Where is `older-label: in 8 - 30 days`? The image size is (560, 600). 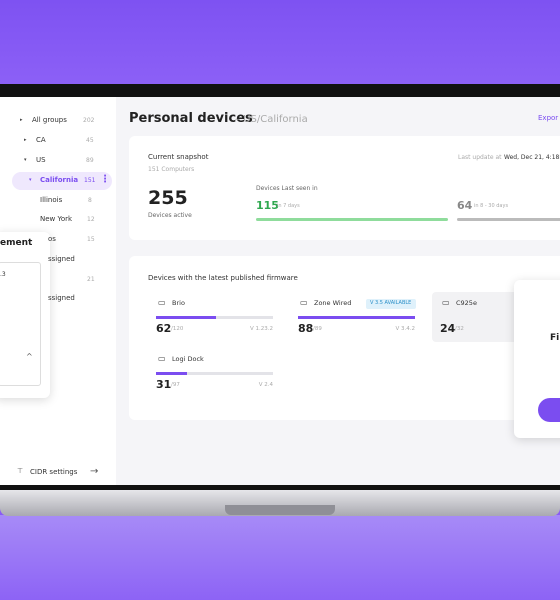
older-label: in 8 - 30 days is located at coordinates (491, 206).